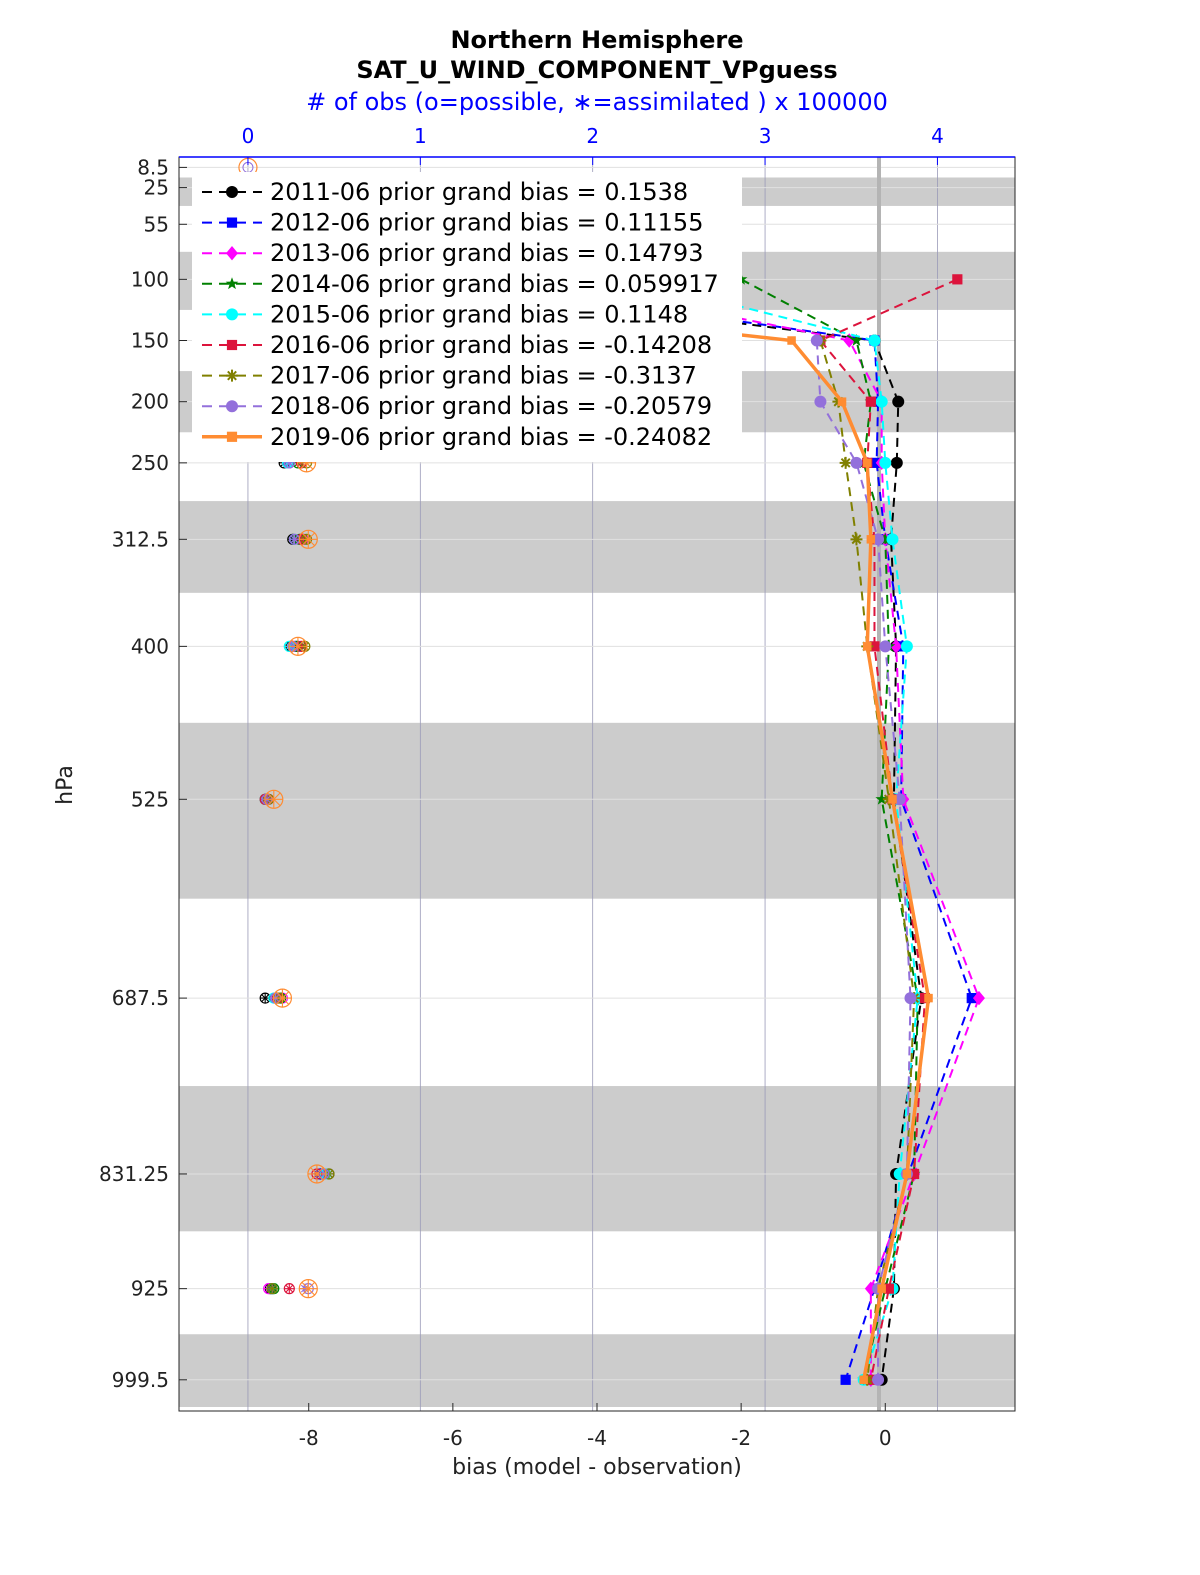 The image size is (1200, 1575). Describe the element at coordinates (156, 224) in the screenshot. I see `level-tick-label: 55` at that location.